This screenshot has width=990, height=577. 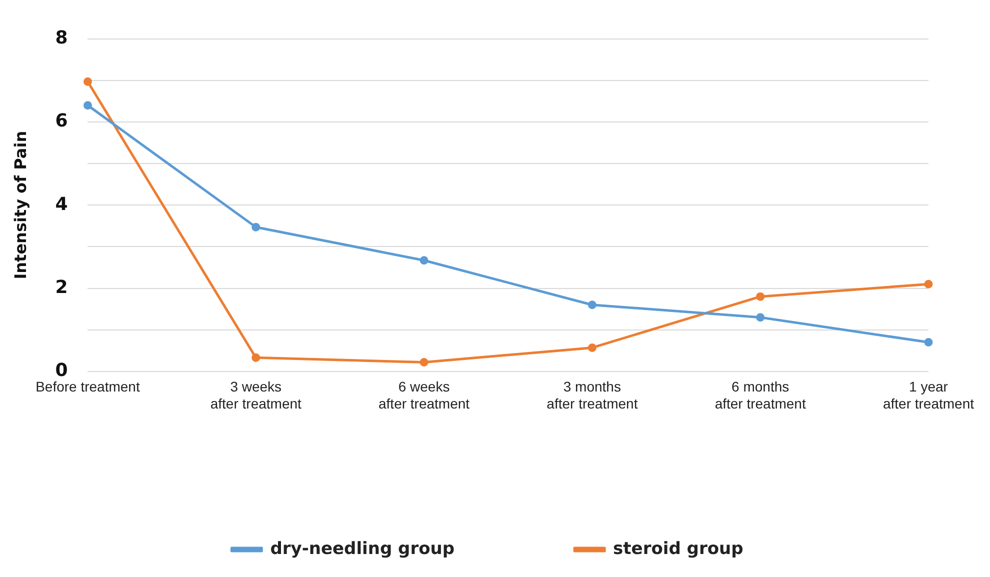 I want to click on y-tick-label: 8, so click(x=61, y=37).